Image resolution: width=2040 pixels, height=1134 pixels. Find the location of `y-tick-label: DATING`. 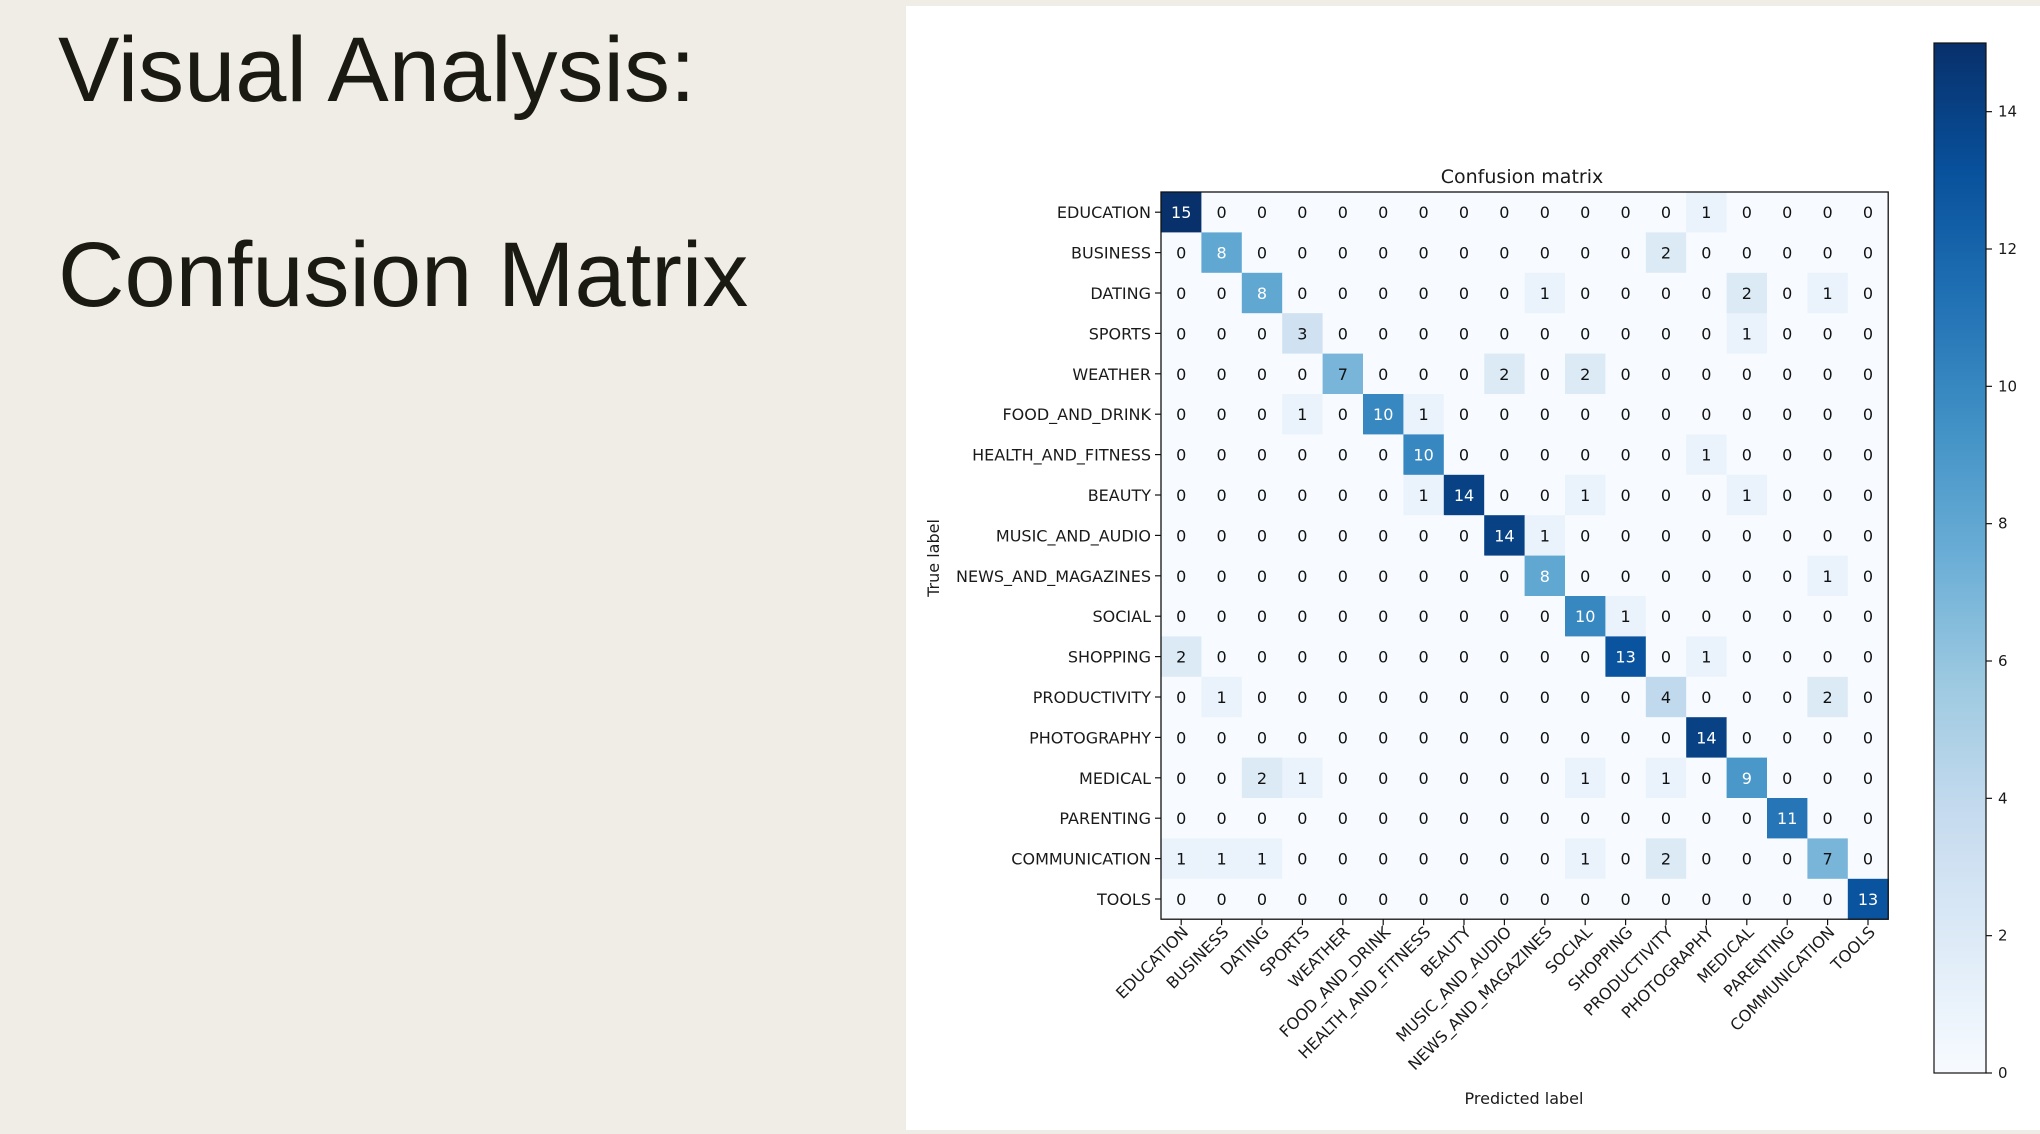

y-tick-label: DATING is located at coordinates (1120, 293).